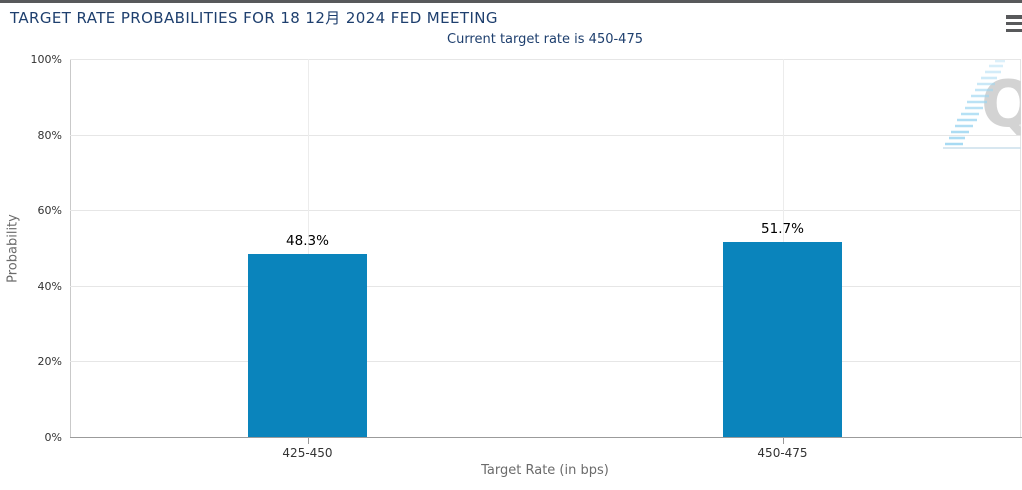 This screenshot has height=490, width=1022. Describe the element at coordinates (782, 453) in the screenshot. I see `x-tick-label: 450-475` at that location.